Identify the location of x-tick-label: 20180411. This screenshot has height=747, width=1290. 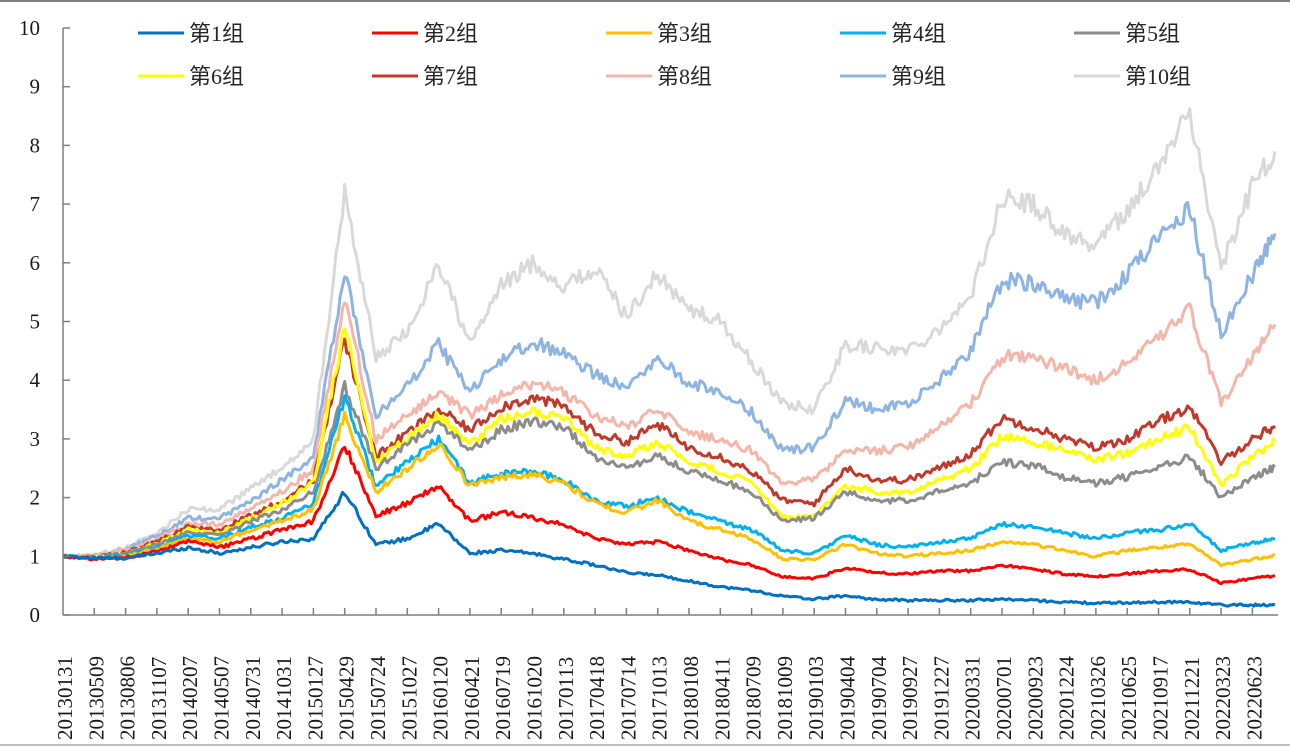
(722, 698).